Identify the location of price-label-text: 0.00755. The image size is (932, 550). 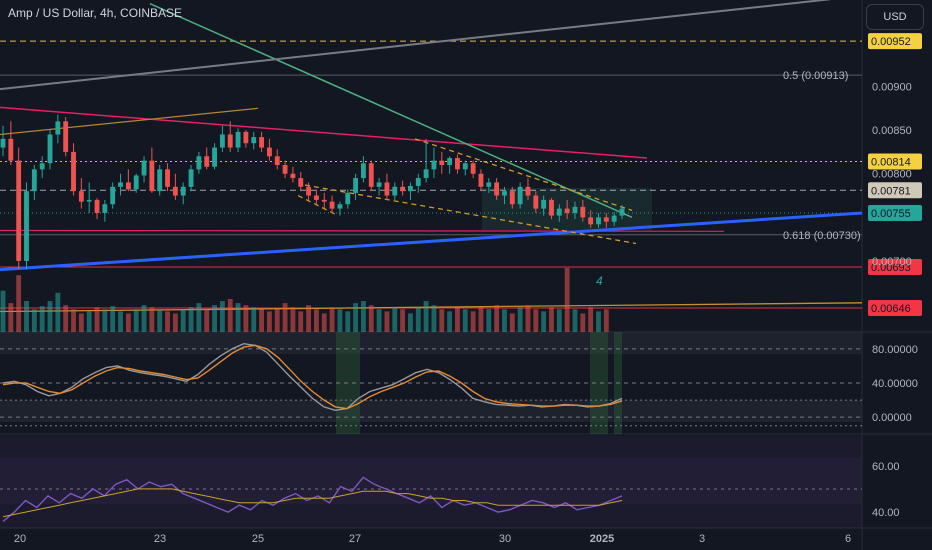
(891, 214).